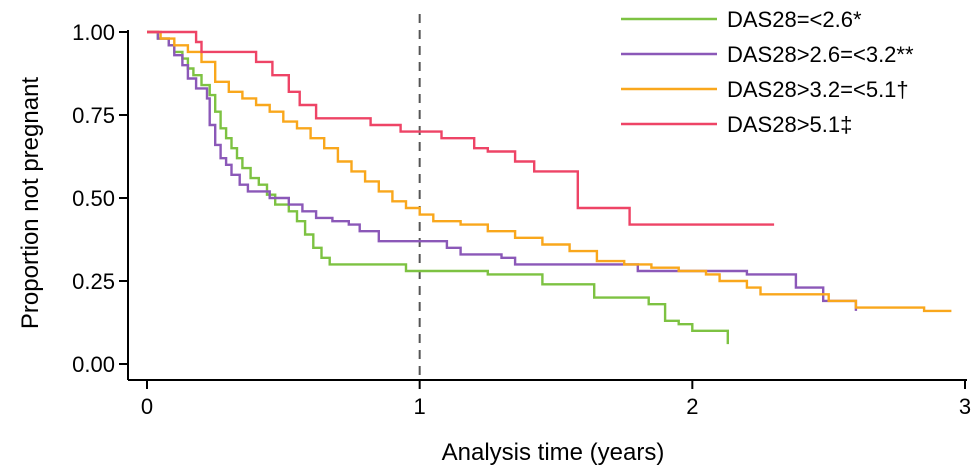 Image resolution: width=978 pixels, height=470 pixels. I want to click on legend-label: DAS28>3.2=<5.1†, so click(818, 89).